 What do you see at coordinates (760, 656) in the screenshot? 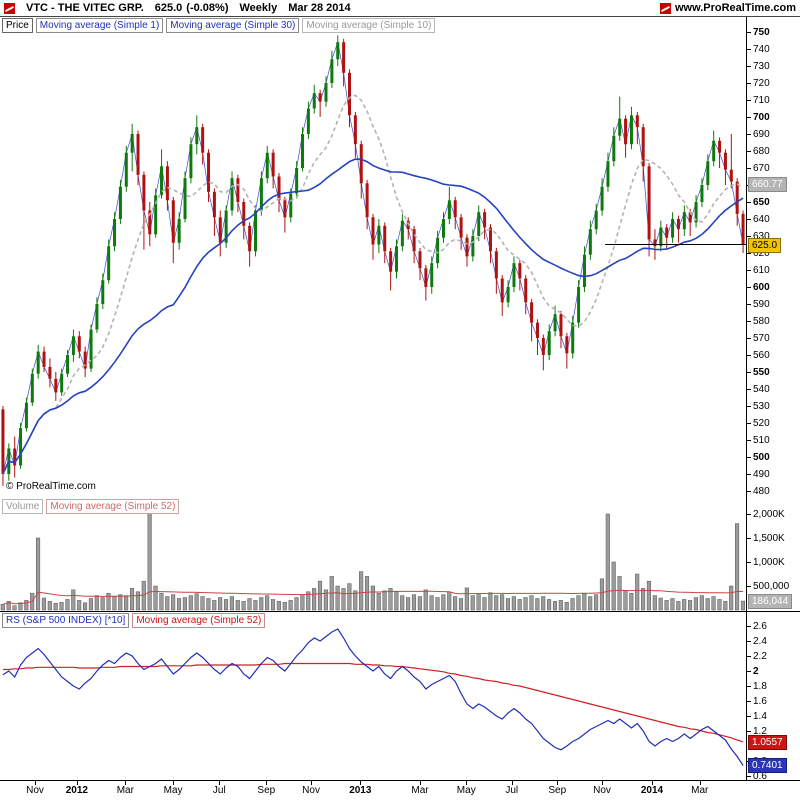
I see `rs-tick-label: 2.2` at bounding box center [760, 656].